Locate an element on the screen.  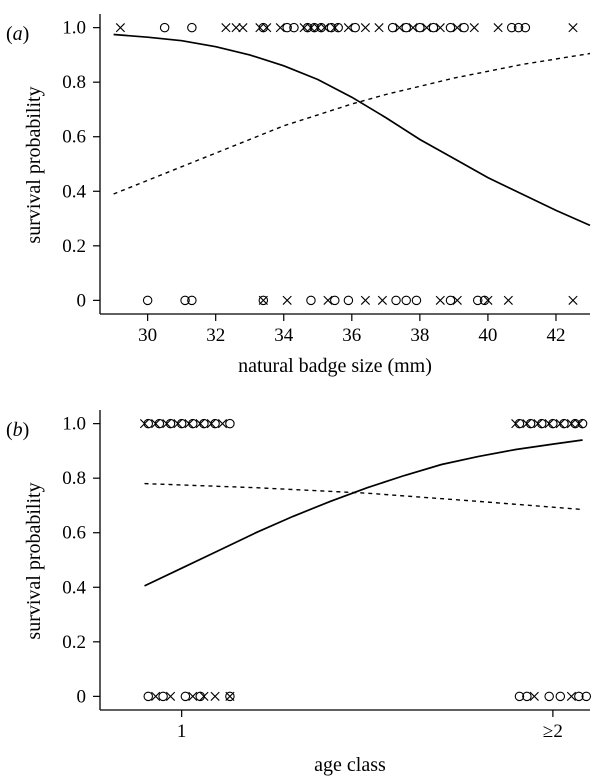
panel-a-y-tick-label: 0.2 is located at coordinates (74, 246).